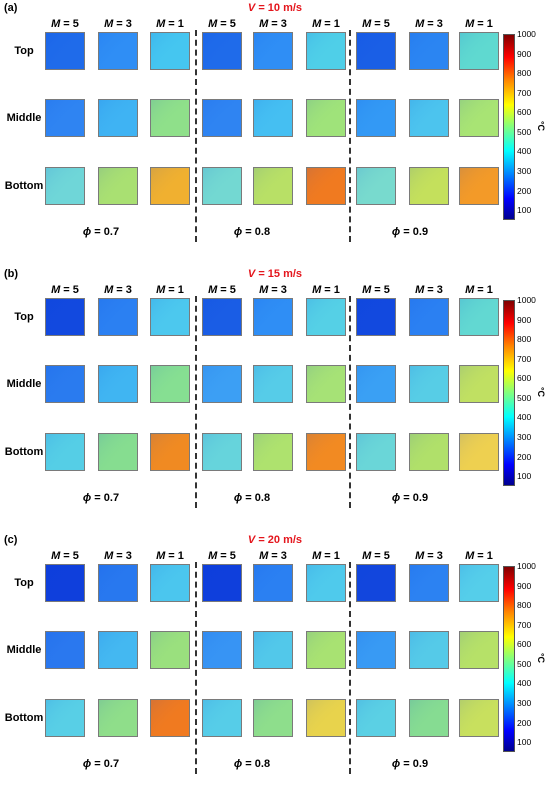  Describe the element at coordinates (279, 8) in the screenshot. I see `panel-title-value: = 10 m/s` at that location.